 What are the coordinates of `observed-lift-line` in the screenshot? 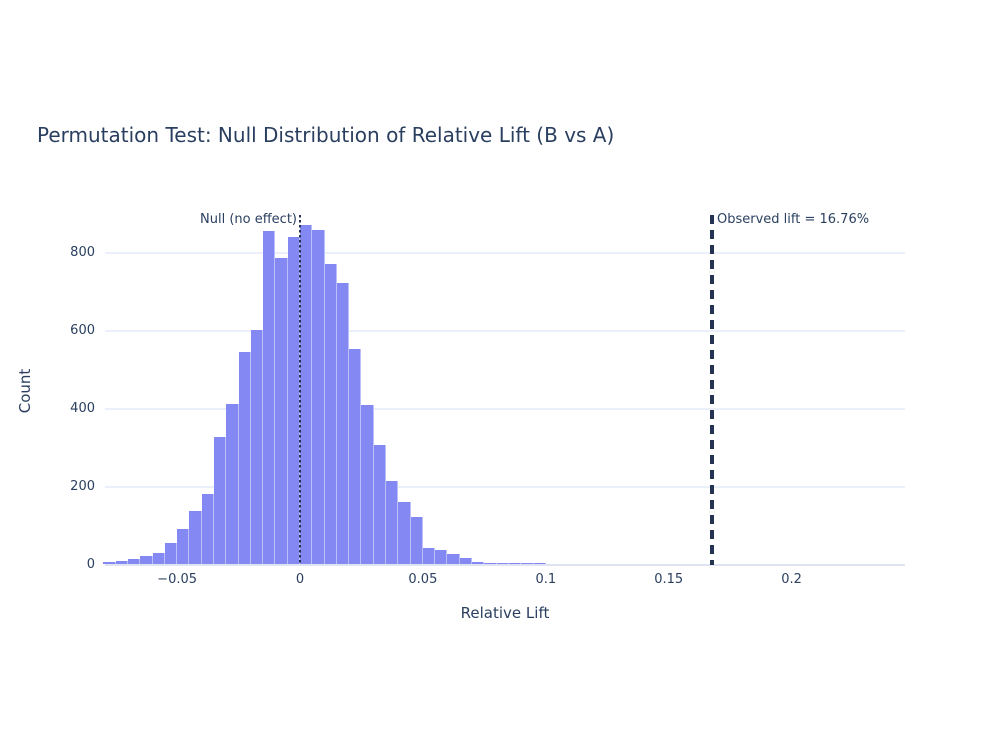 It's located at (711, 390).